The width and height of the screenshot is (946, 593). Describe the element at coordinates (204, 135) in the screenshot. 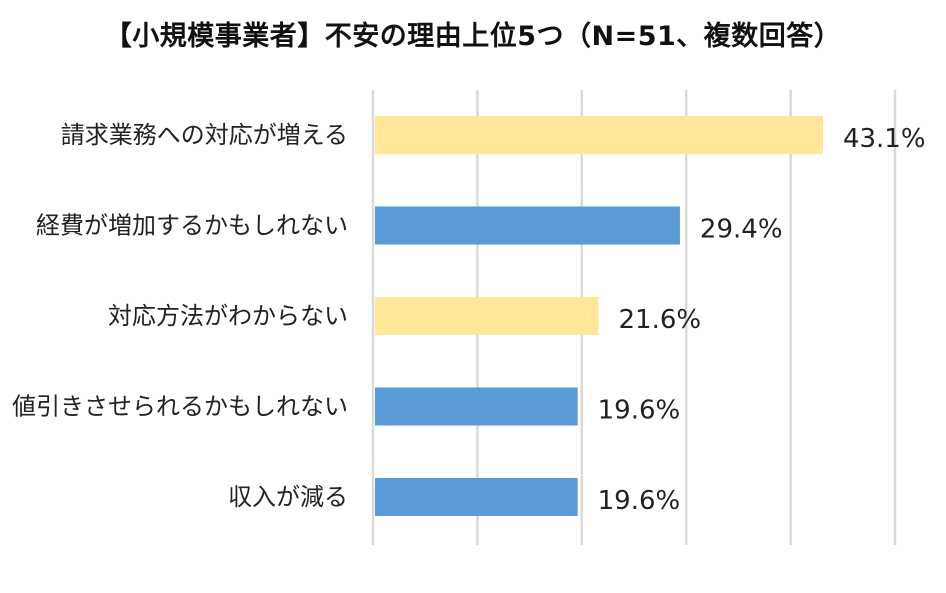

I see `category-label: 請求業務への対応が増える` at that location.